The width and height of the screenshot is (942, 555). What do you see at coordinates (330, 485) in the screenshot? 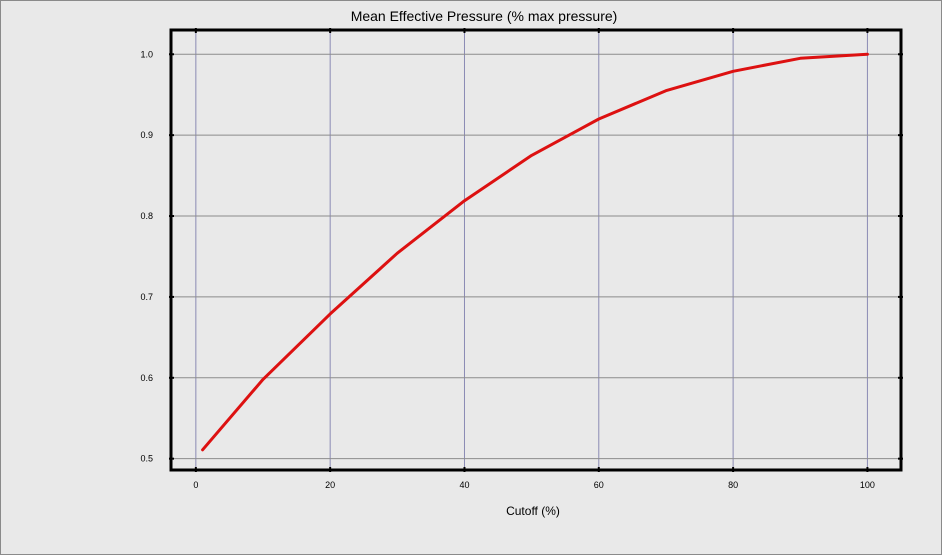
I see `x-tick-label: 20` at bounding box center [330, 485].